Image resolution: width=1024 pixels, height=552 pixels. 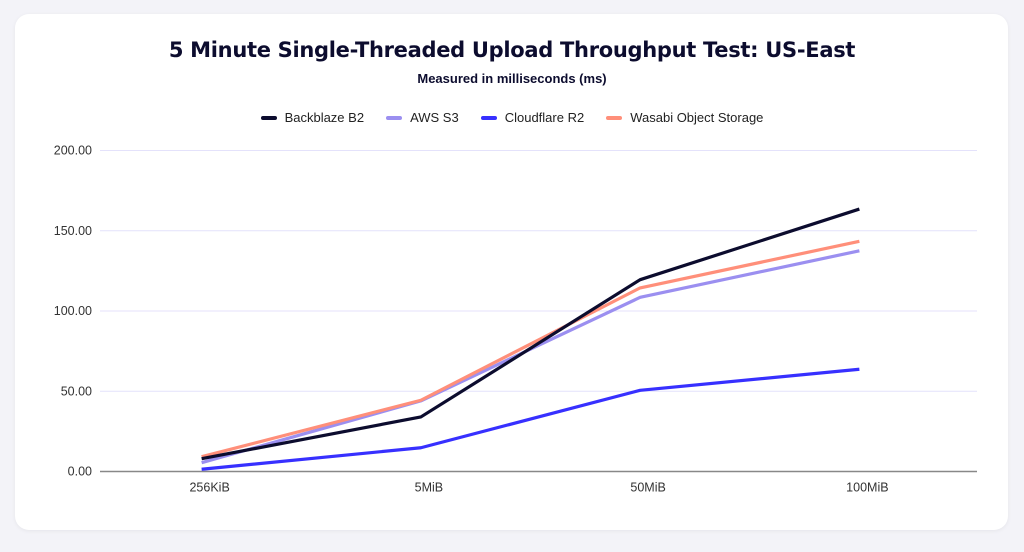 What do you see at coordinates (544, 117) in the screenshot?
I see `legend-label: Cloudflare R2` at bounding box center [544, 117].